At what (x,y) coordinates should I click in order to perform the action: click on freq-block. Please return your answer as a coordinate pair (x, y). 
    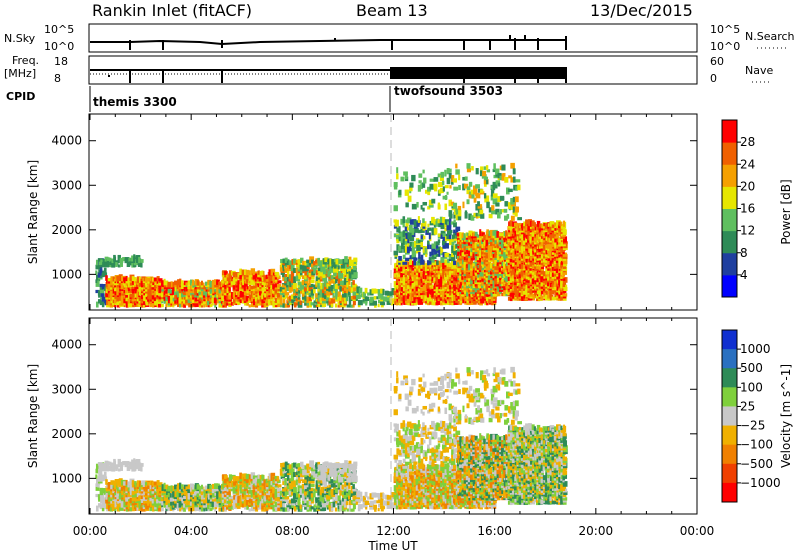
    Looking at the image, I should click on (478, 73).